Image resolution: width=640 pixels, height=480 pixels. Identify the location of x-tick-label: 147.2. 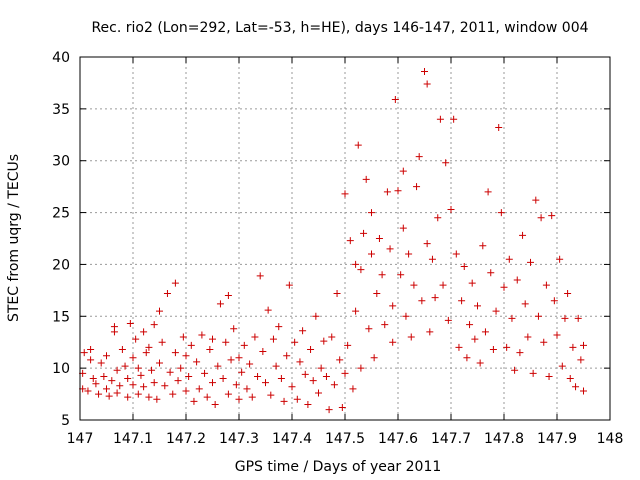
(186, 439).